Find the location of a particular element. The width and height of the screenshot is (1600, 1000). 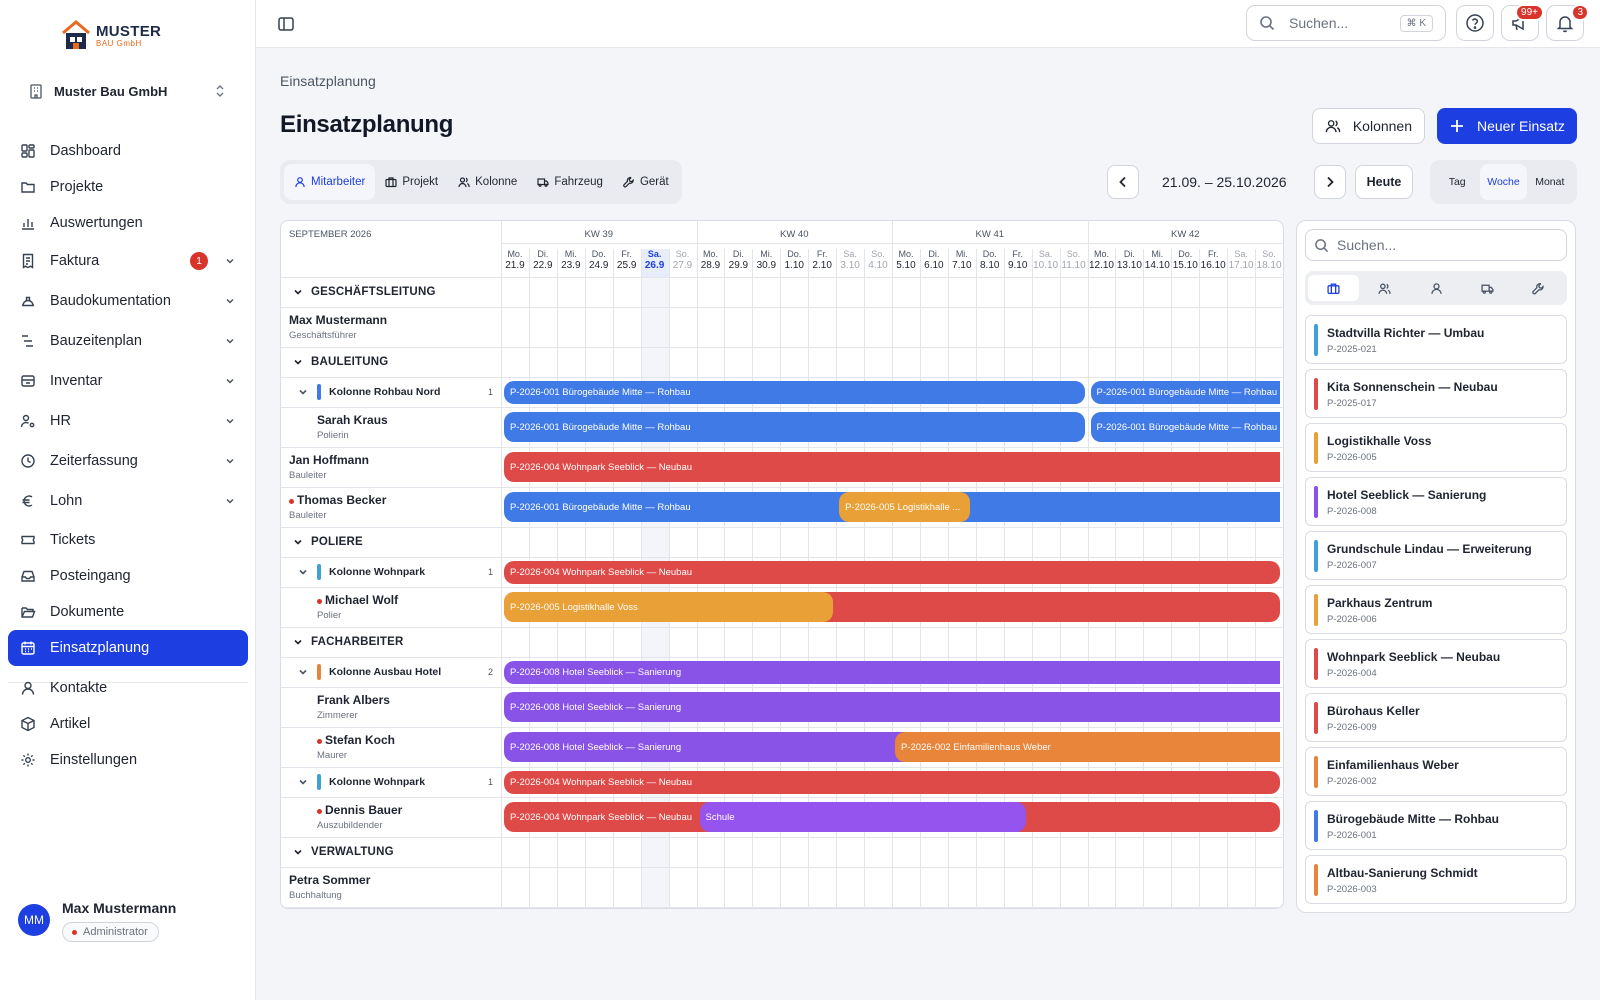

panel-tab-fahrzeuge is located at coordinates (1487, 288).